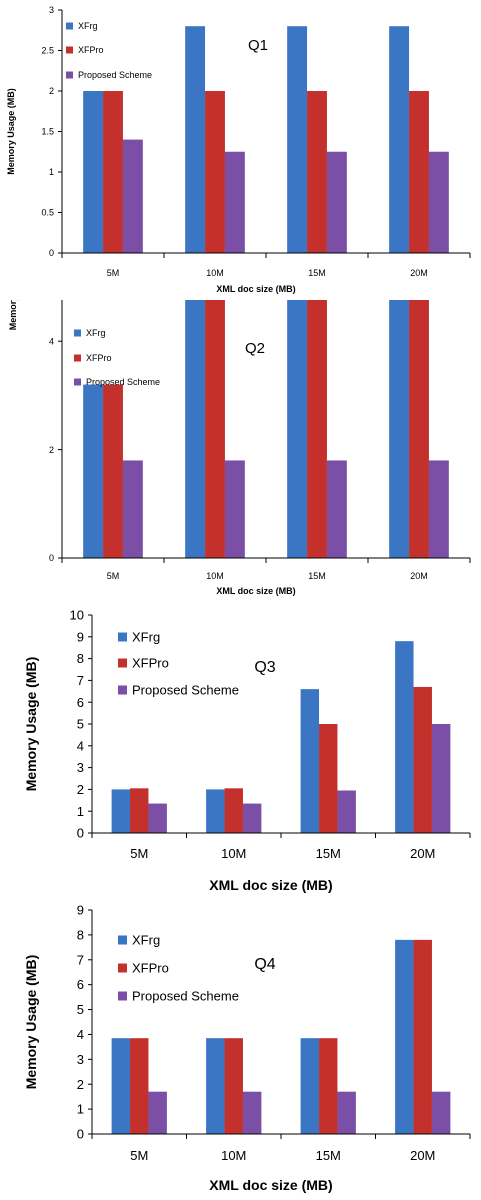 The width and height of the screenshot is (481, 1200). Describe the element at coordinates (80, 811) in the screenshot. I see `y-tick-label: 1` at that location.